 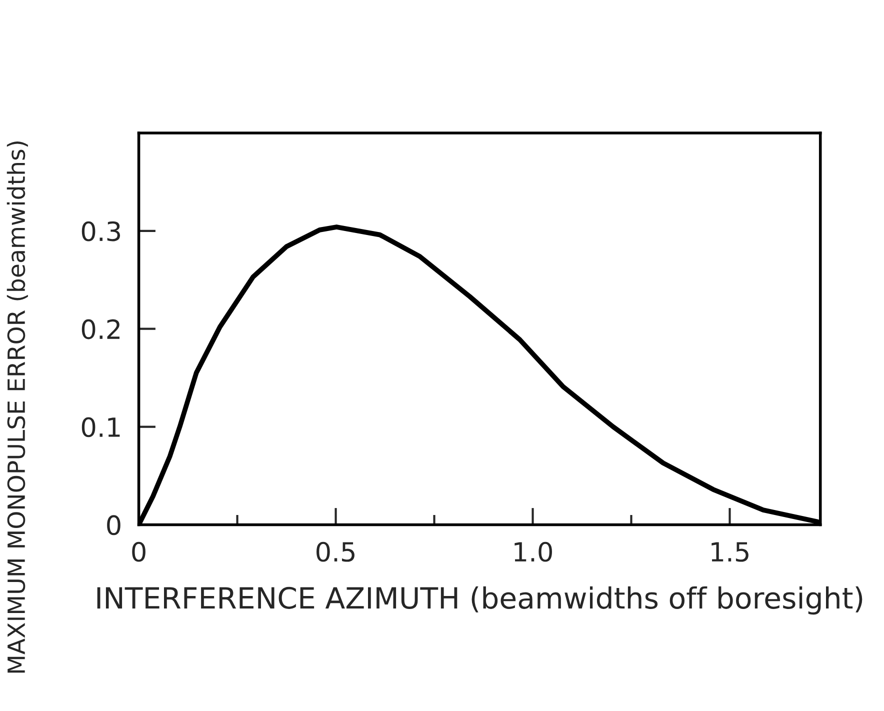 What do you see at coordinates (17, 407) in the screenshot?
I see `y-axis-title: MAXIMUM MONOPULSE ERROR (beamwidths)` at bounding box center [17, 407].